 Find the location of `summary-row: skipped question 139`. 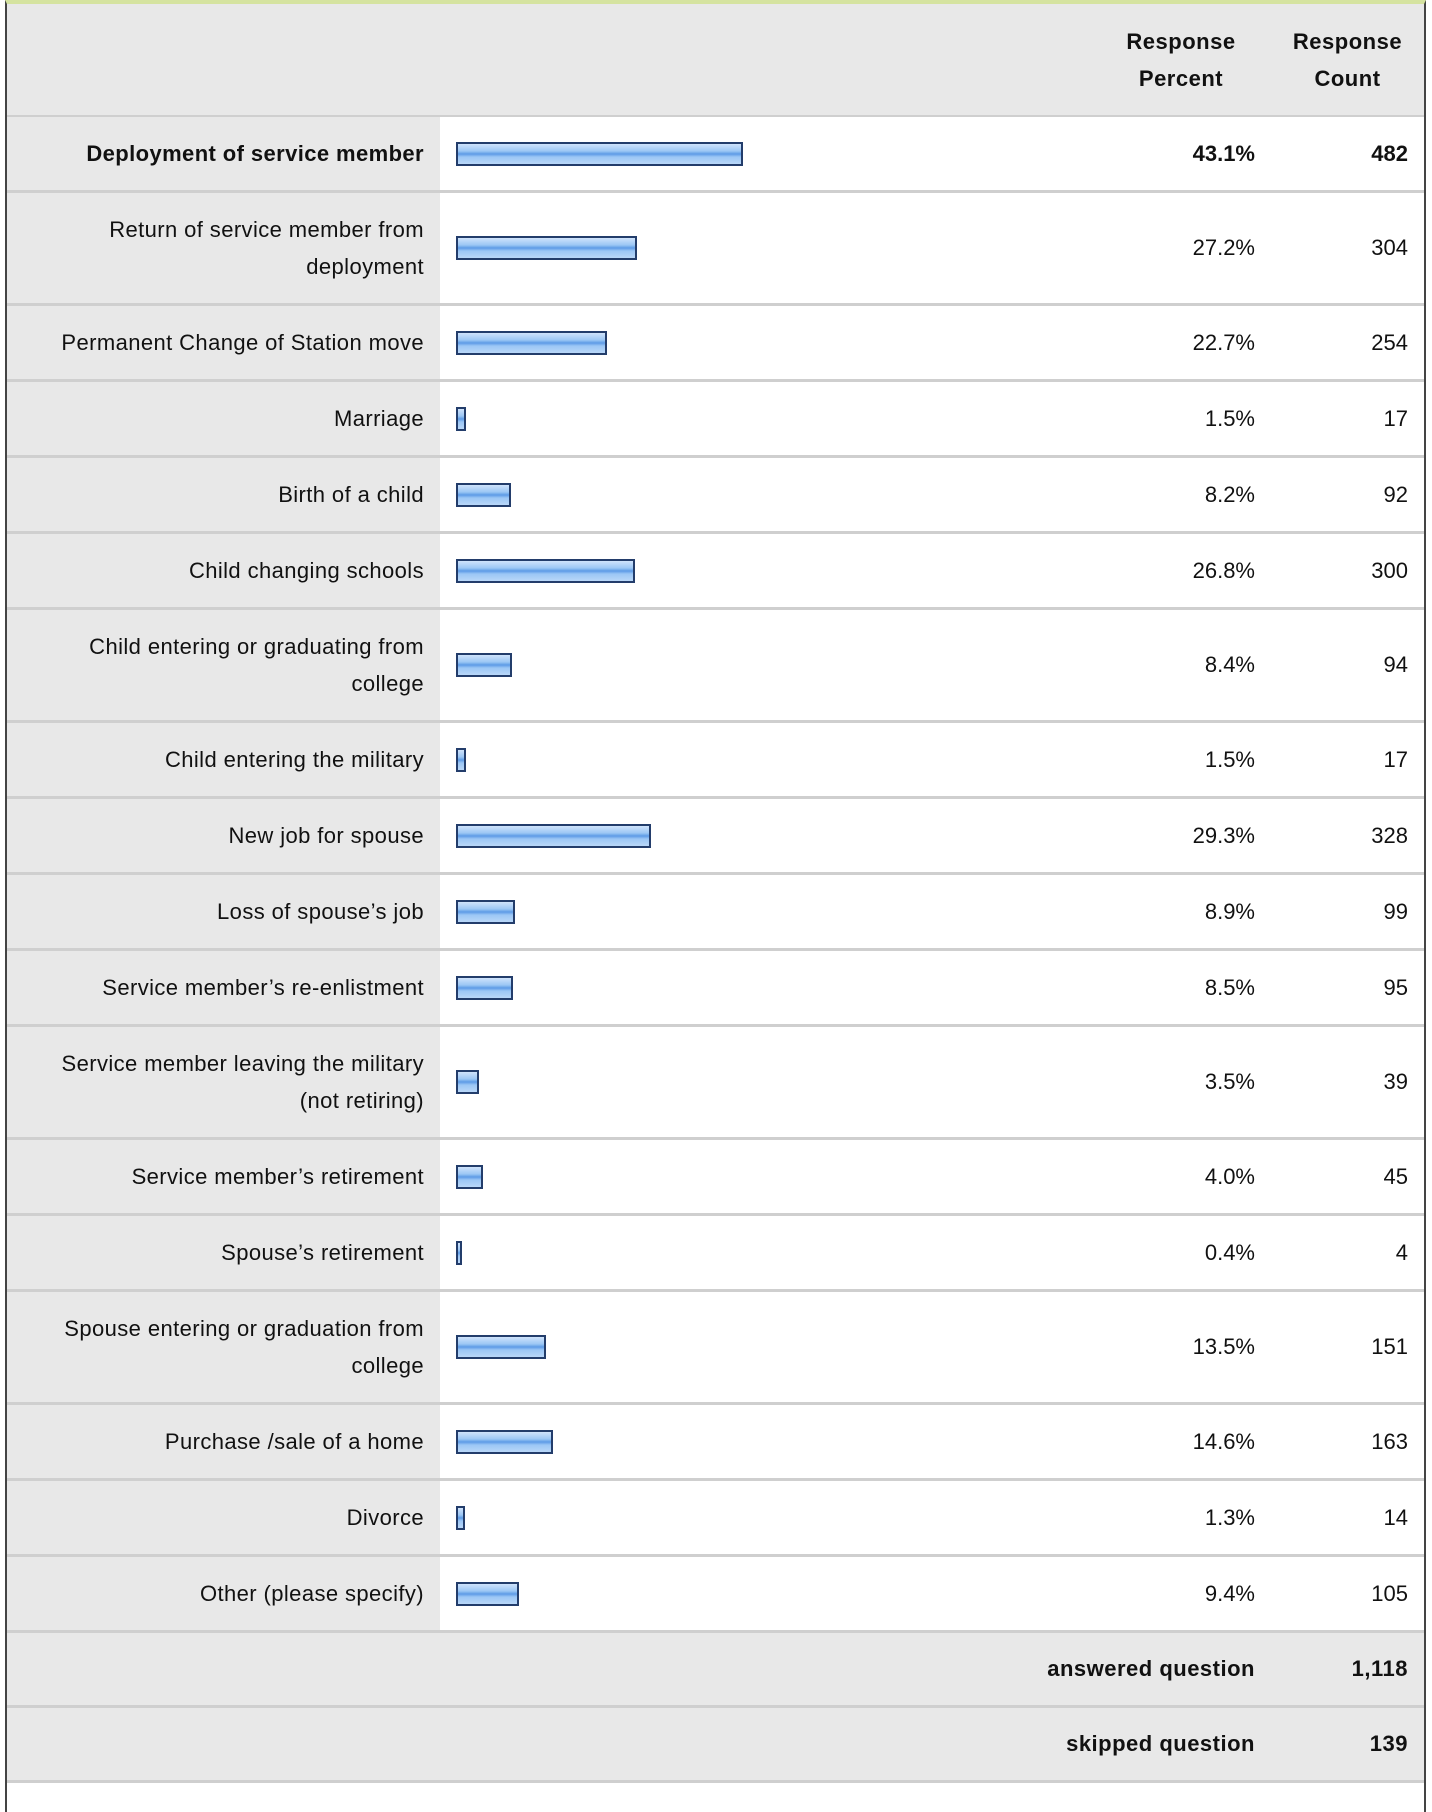

summary-row: skipped question 139 is located at coordinates (715, 1745).